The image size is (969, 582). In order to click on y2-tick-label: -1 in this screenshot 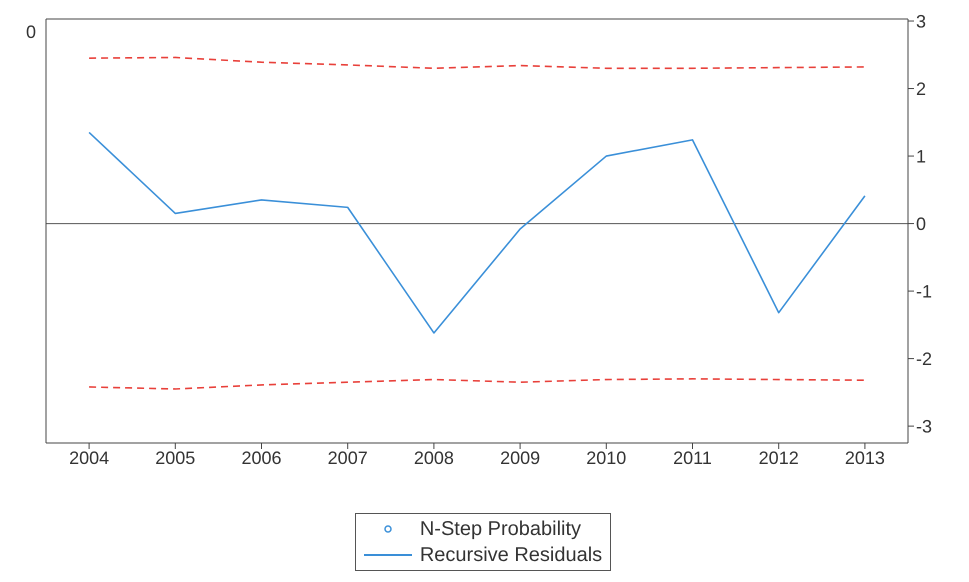, I will do `click(924, 291)`.